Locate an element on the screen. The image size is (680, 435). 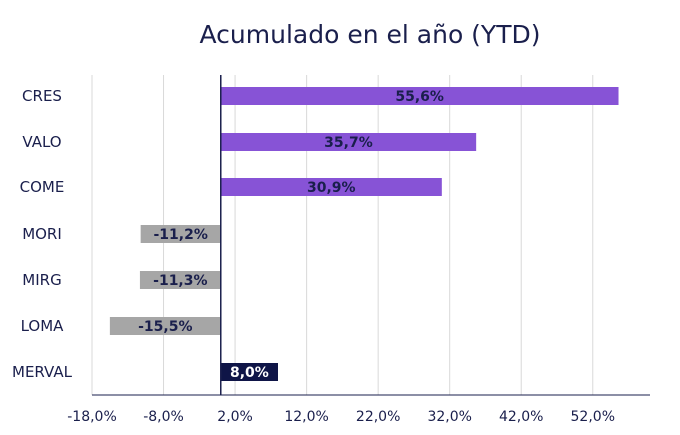
data-label-loma: -15,5% is located at coordinates (165, 327).